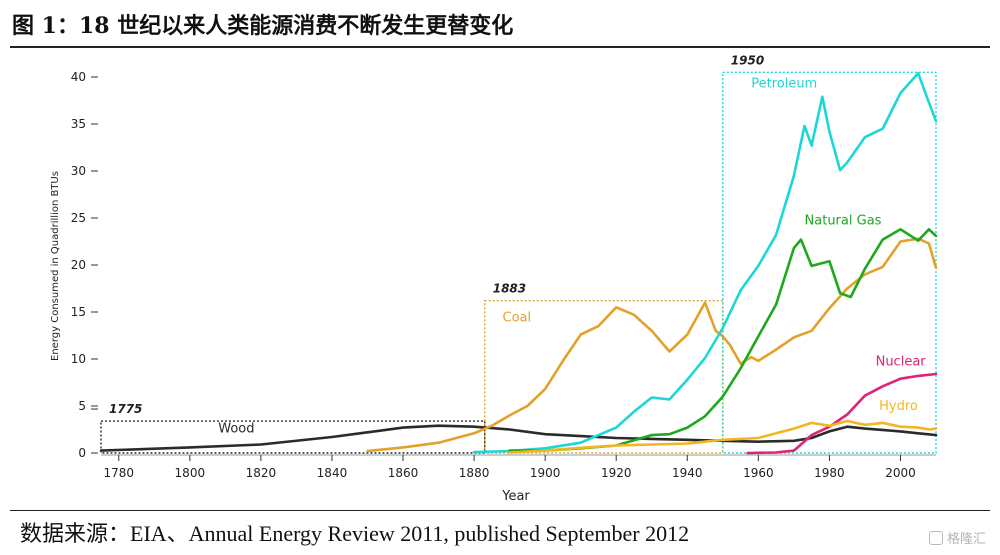 The width and height of the screenshot is (1000, 555). I want to click on y-tick-label: 40, so click(78, 77).